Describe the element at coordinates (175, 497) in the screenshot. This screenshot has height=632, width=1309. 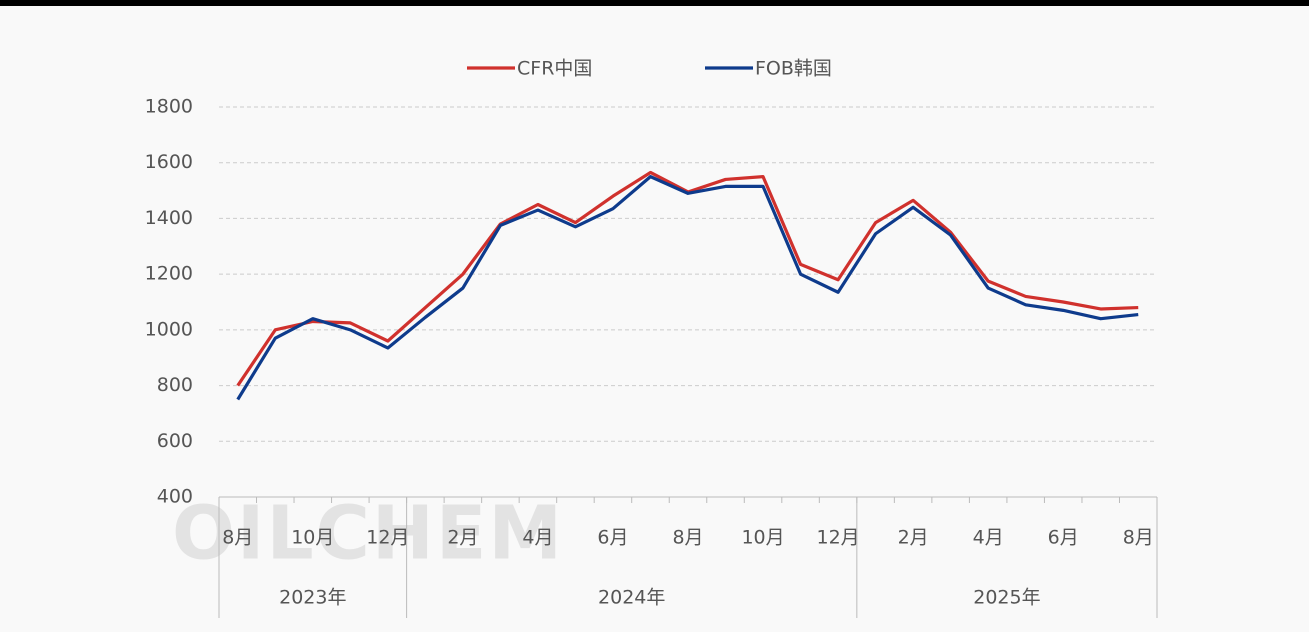
I see `y-tick-label: 400` at that location.